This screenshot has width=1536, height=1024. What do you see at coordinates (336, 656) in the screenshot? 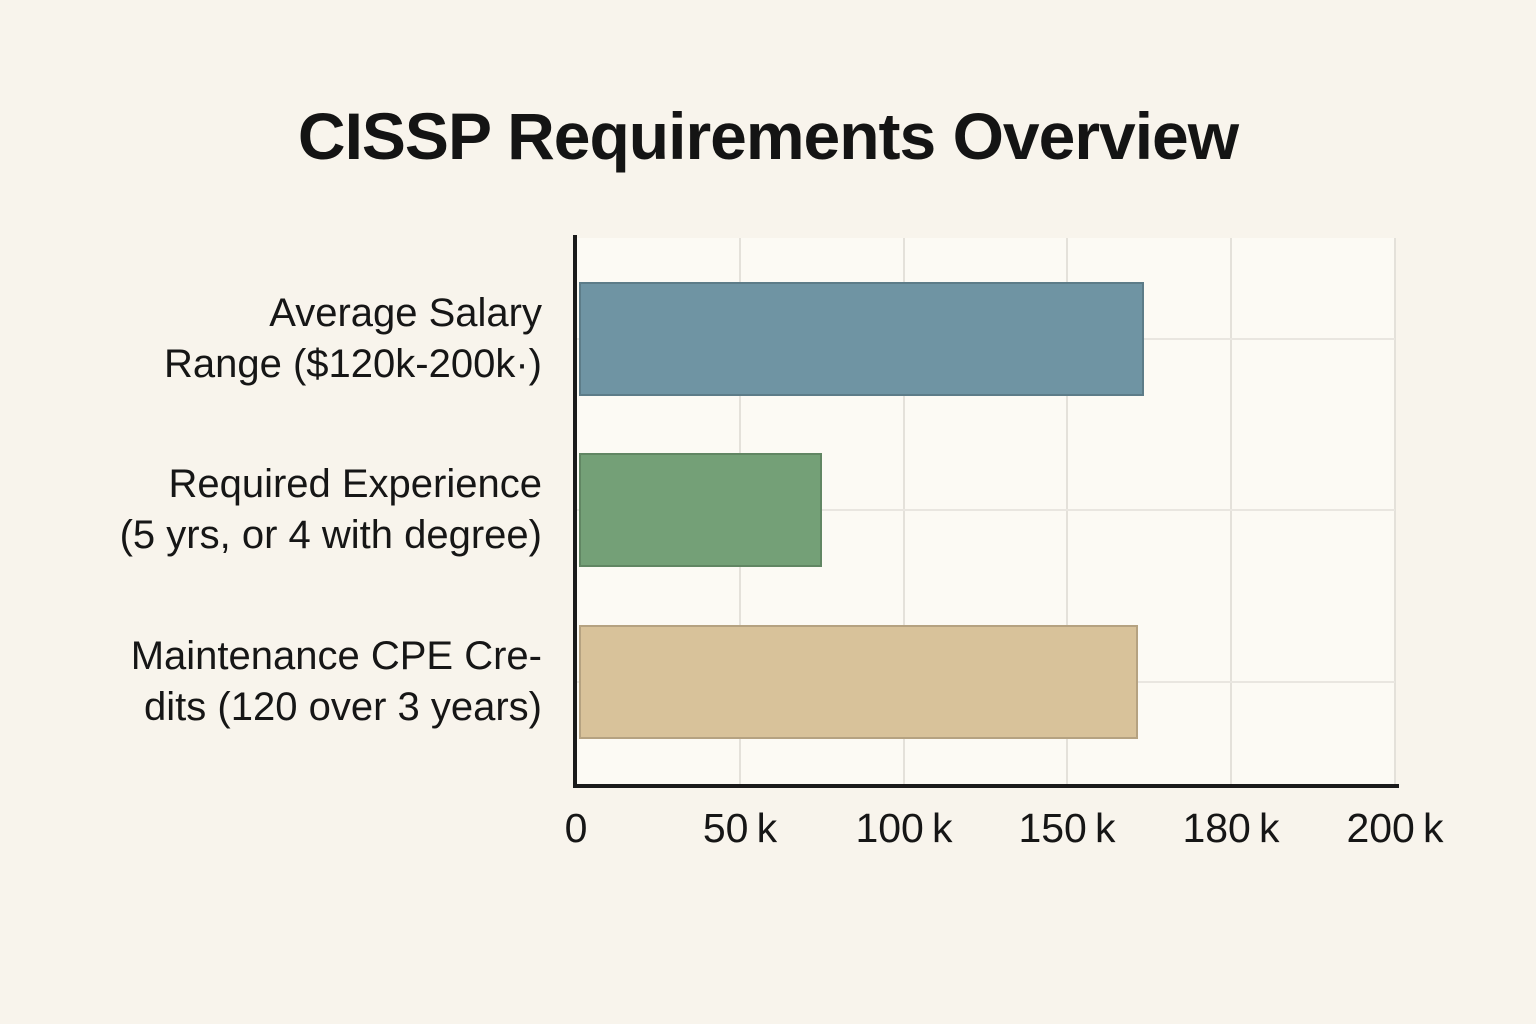
I see `category-label-line: Maintenance CPE Cre-` at bounding box center [336, 656].